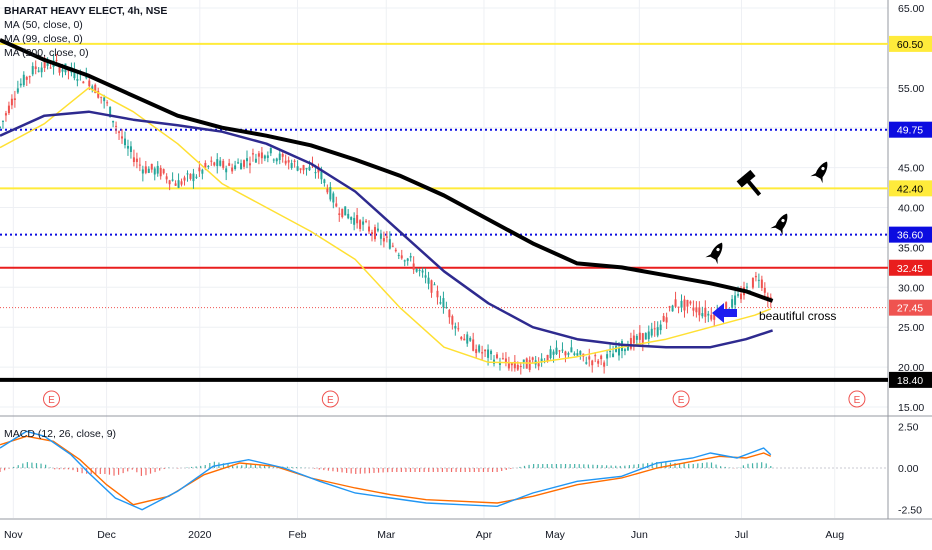 This screenshot has height=550, width=932. Describe the element at coordinates (911, 368) in the screenshot. I see `price-axis-tick: 20.00` at that location.